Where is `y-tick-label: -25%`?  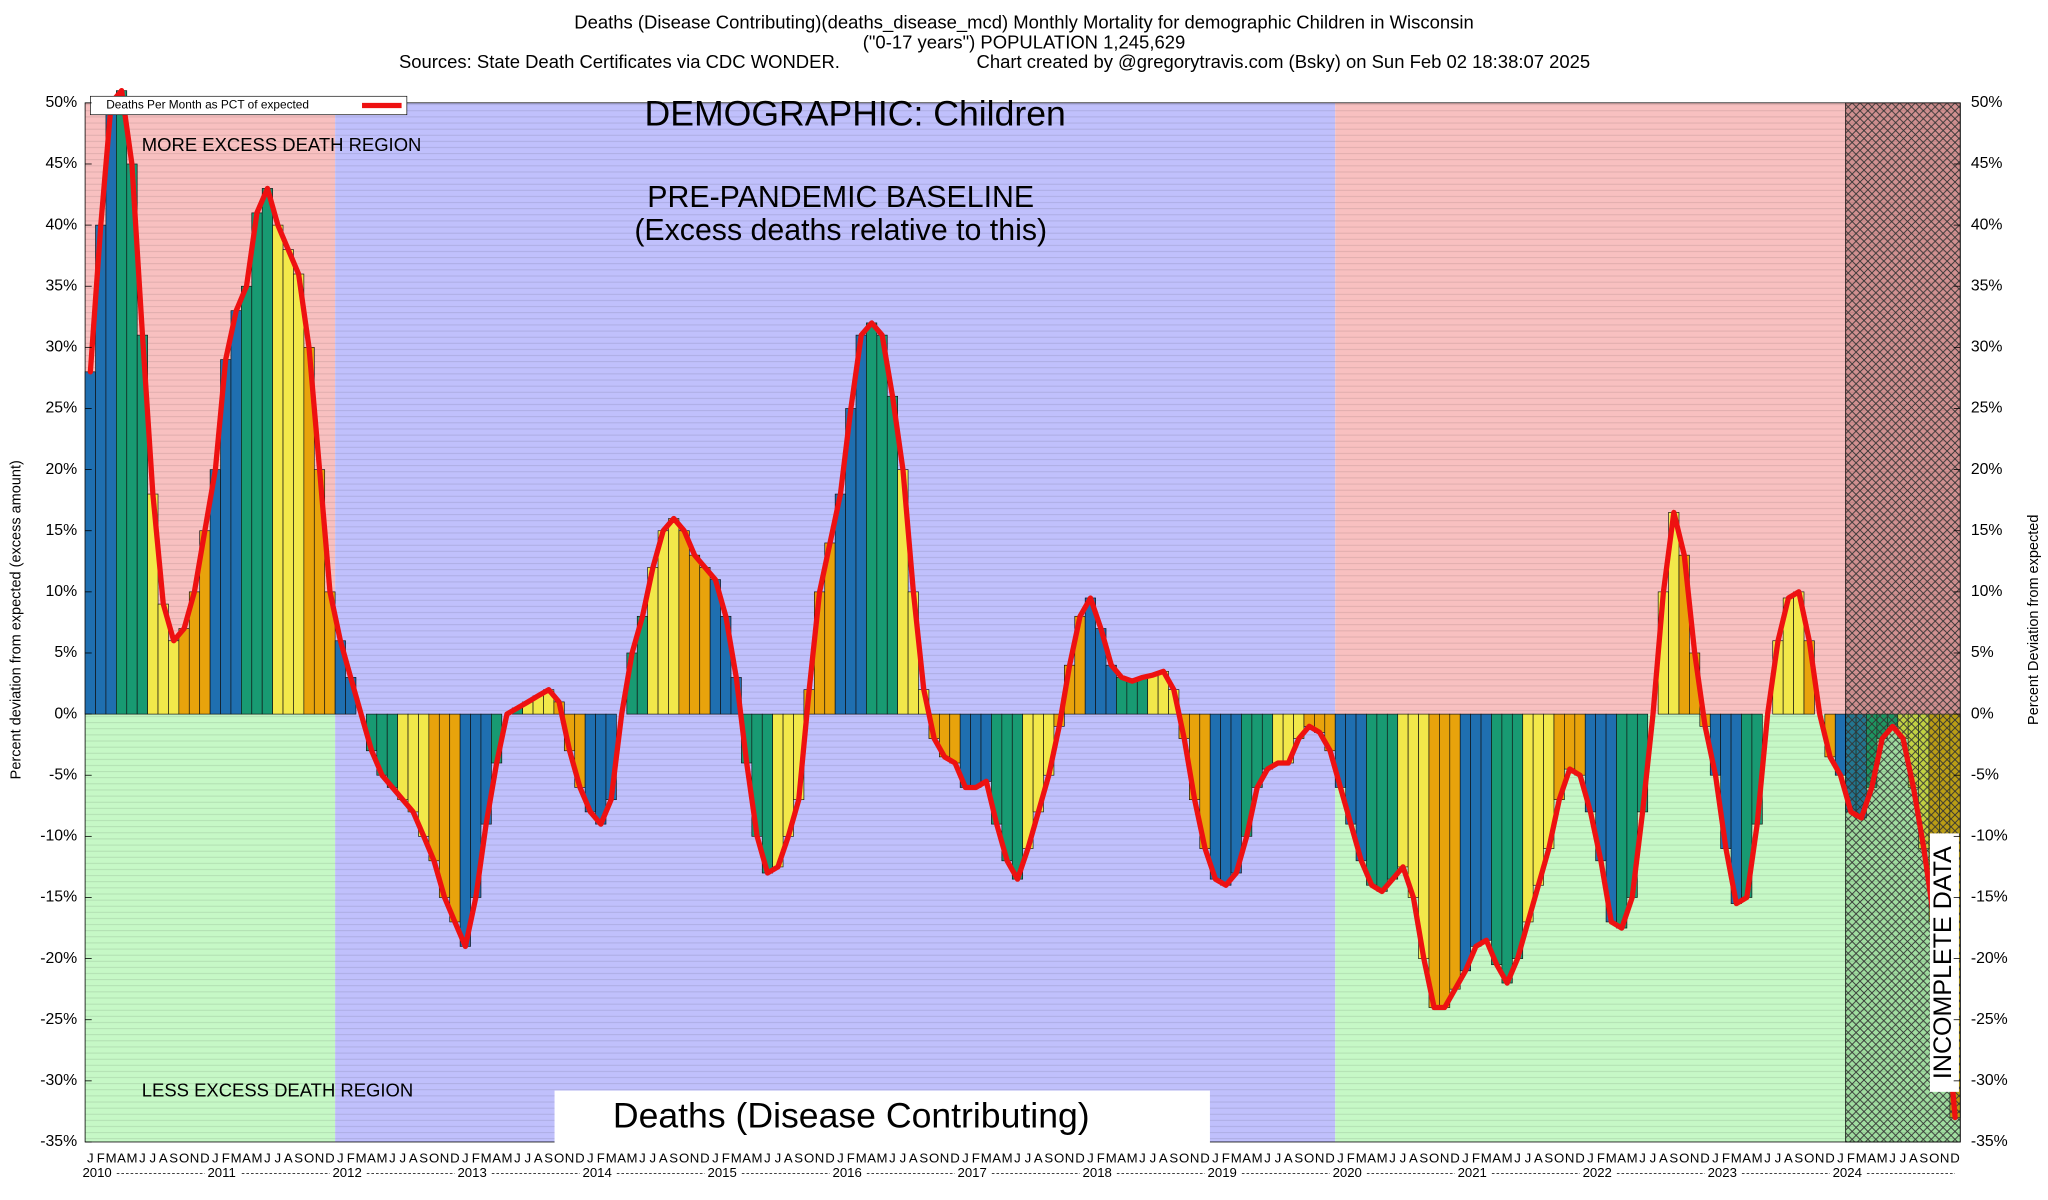 y-tick-label: -25% is located at coordinates (58, 1019).